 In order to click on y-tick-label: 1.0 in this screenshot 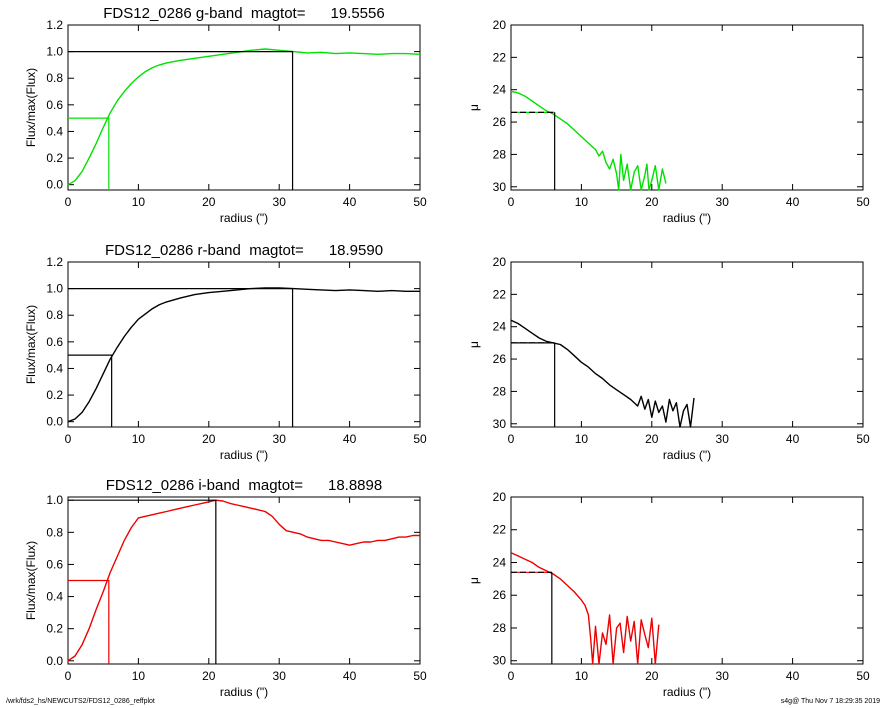, I will do `click(54, 52)`.